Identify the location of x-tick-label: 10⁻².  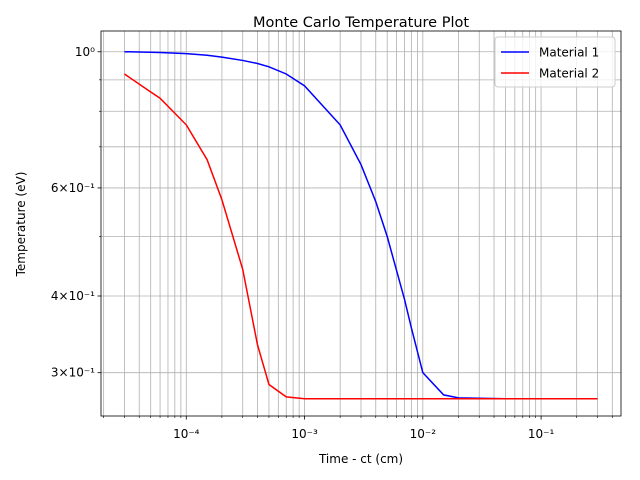
(423, 434).